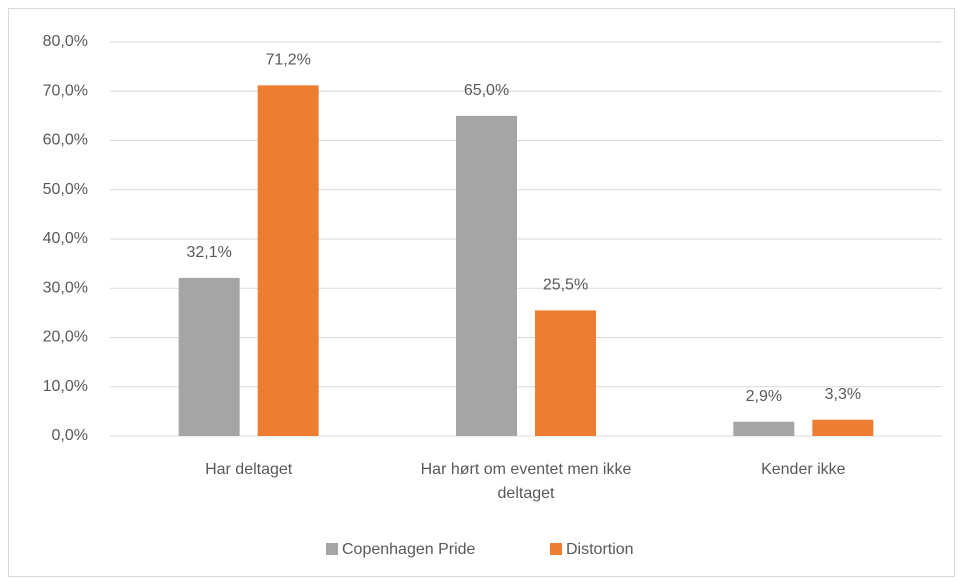 Image resolution: width=958 pixels, height=582 pixels. Describe the element at coordinates (208, 252) in the screenshot. I see `data-label: 32,1%` at that location.